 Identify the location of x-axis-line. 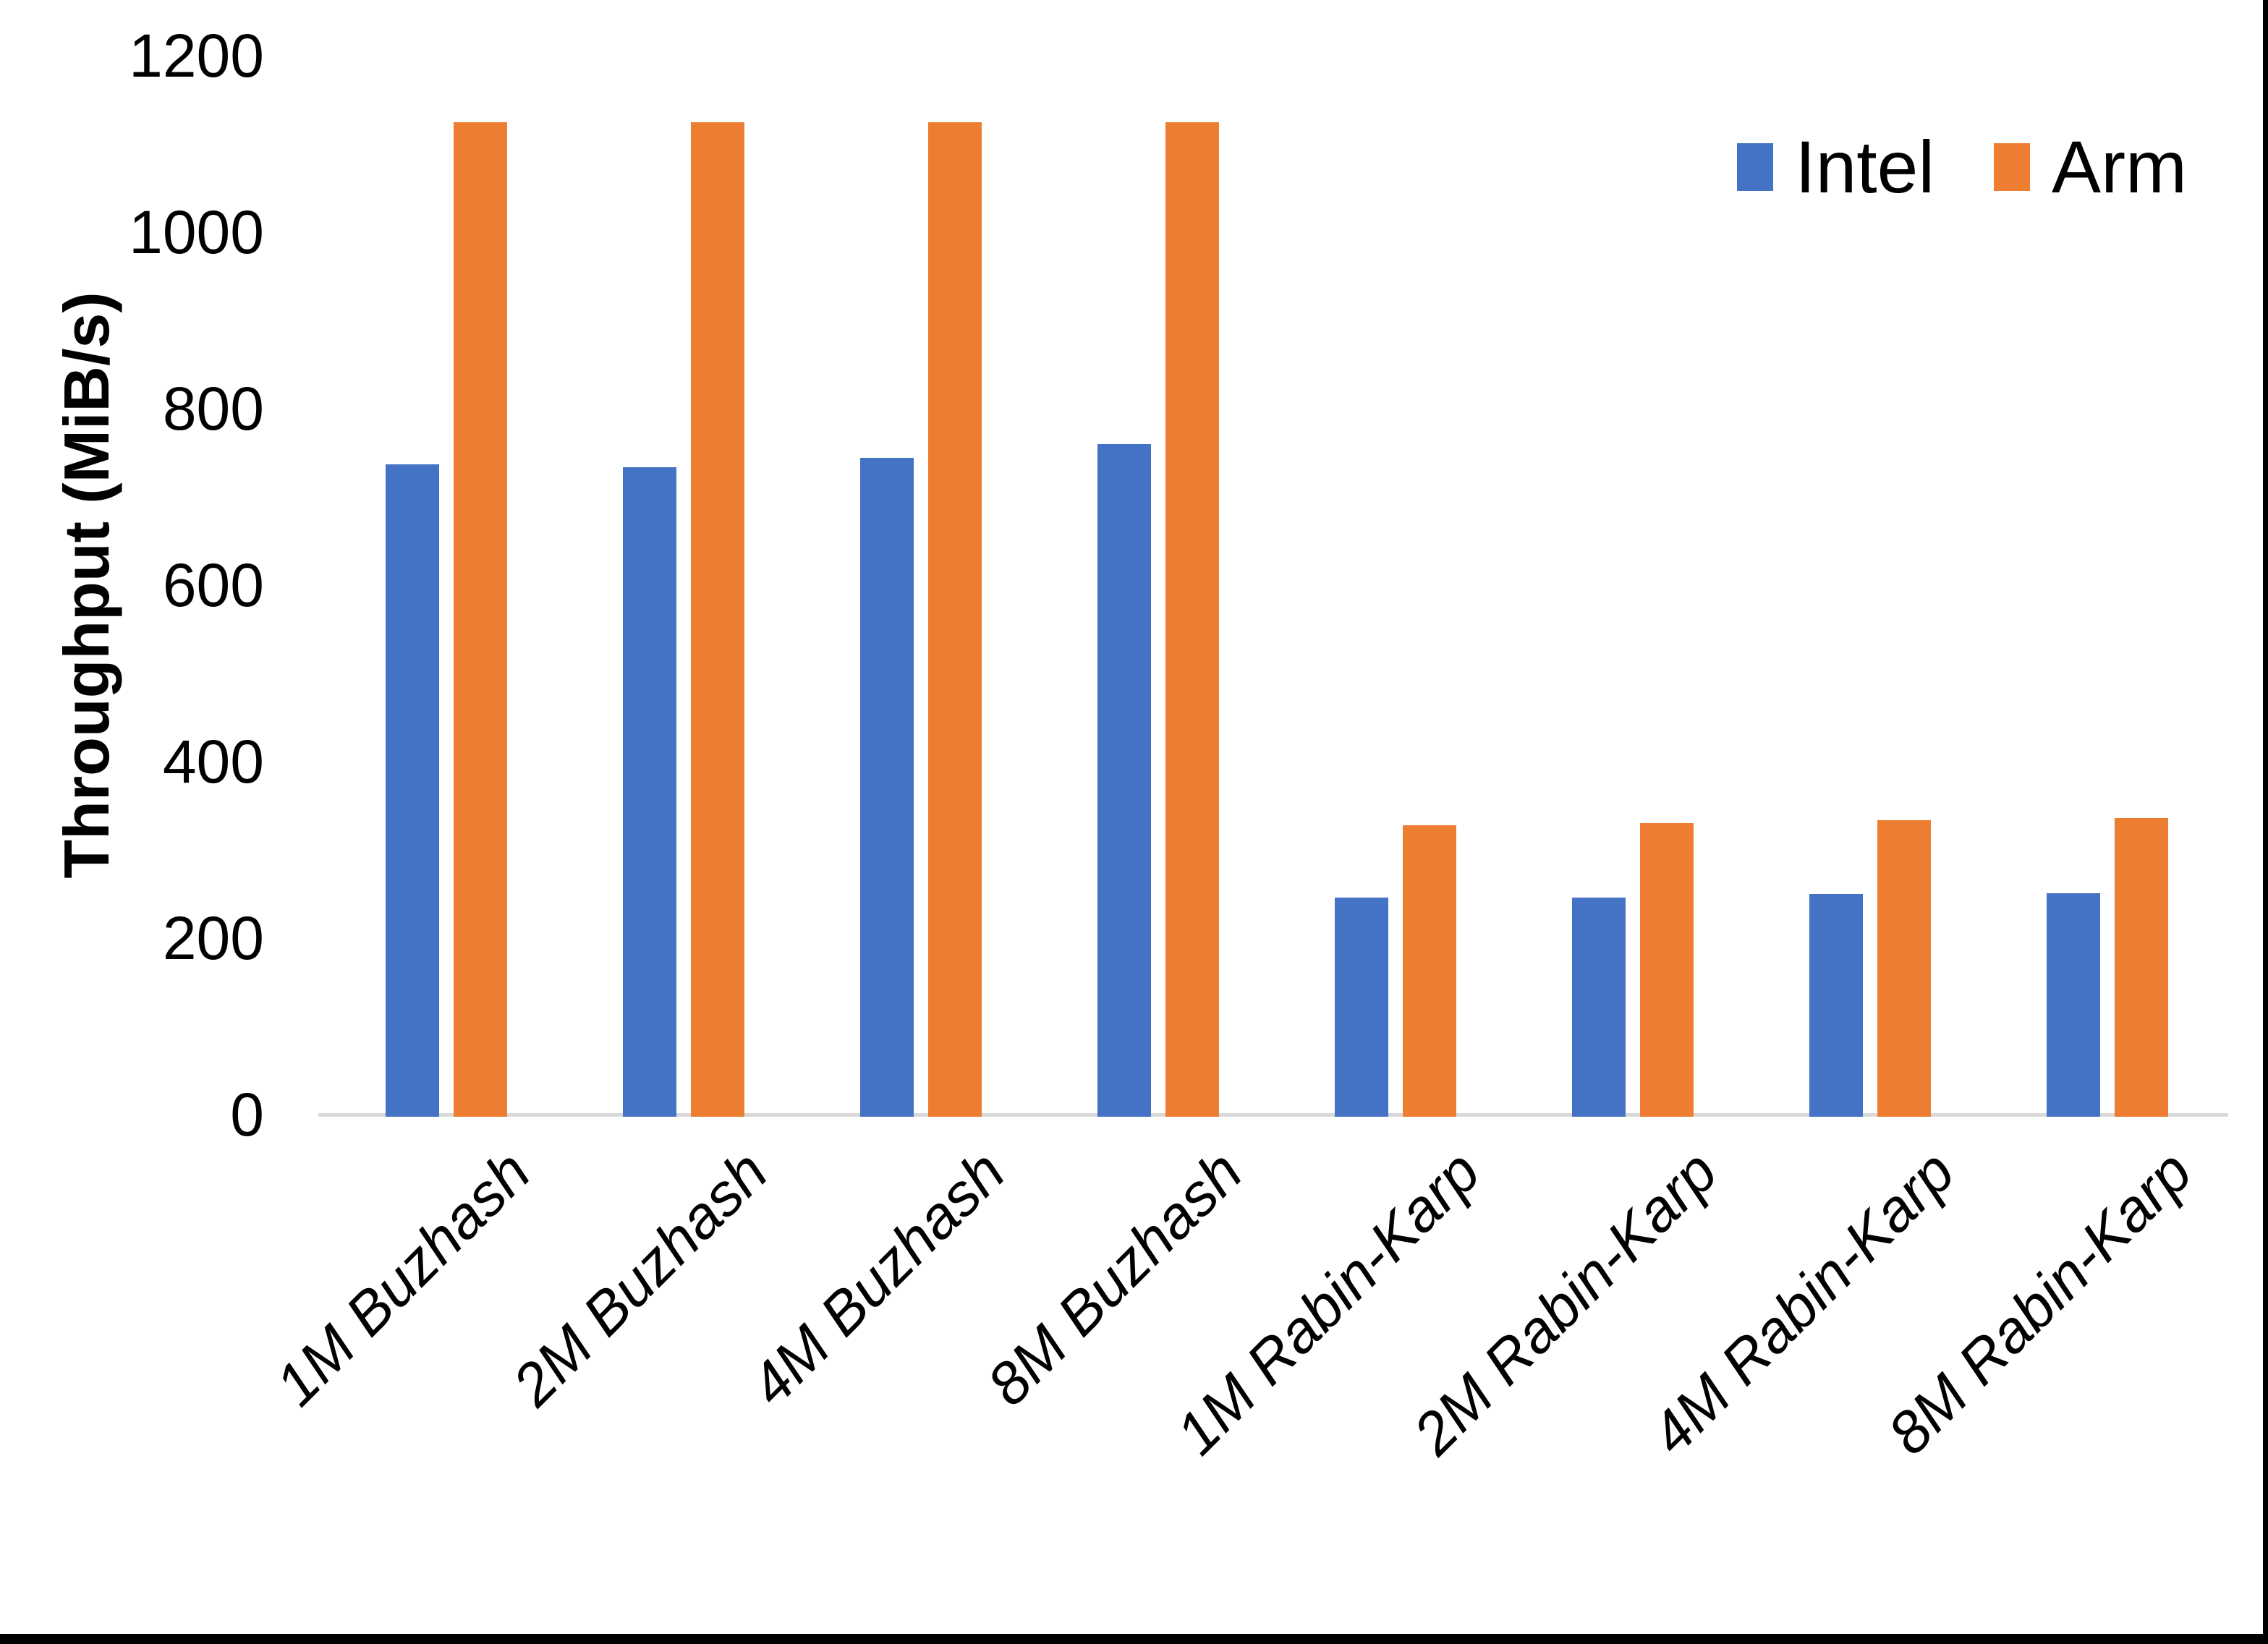
(1273, 1115).